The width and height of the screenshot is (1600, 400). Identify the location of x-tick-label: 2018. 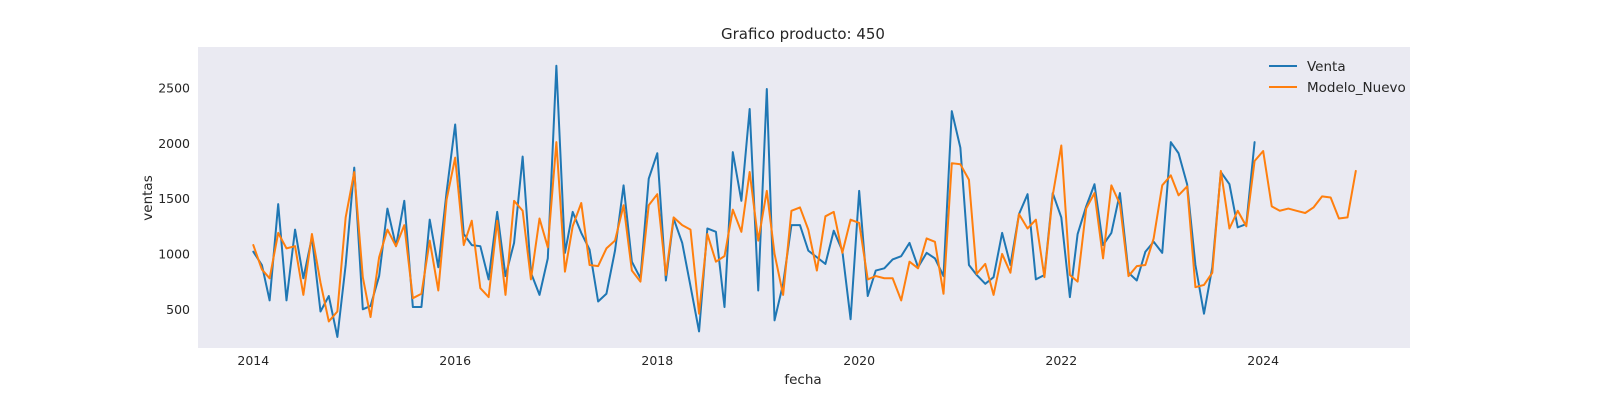
(657, 360).